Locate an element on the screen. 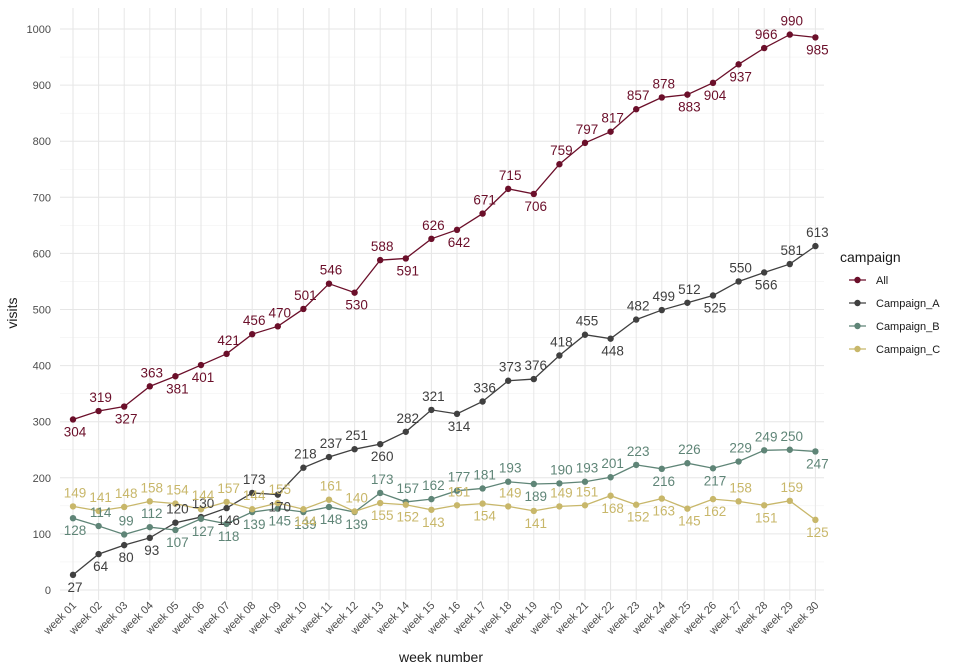  data-label-campaign_a: 336 is located at coordinates (484, 388).